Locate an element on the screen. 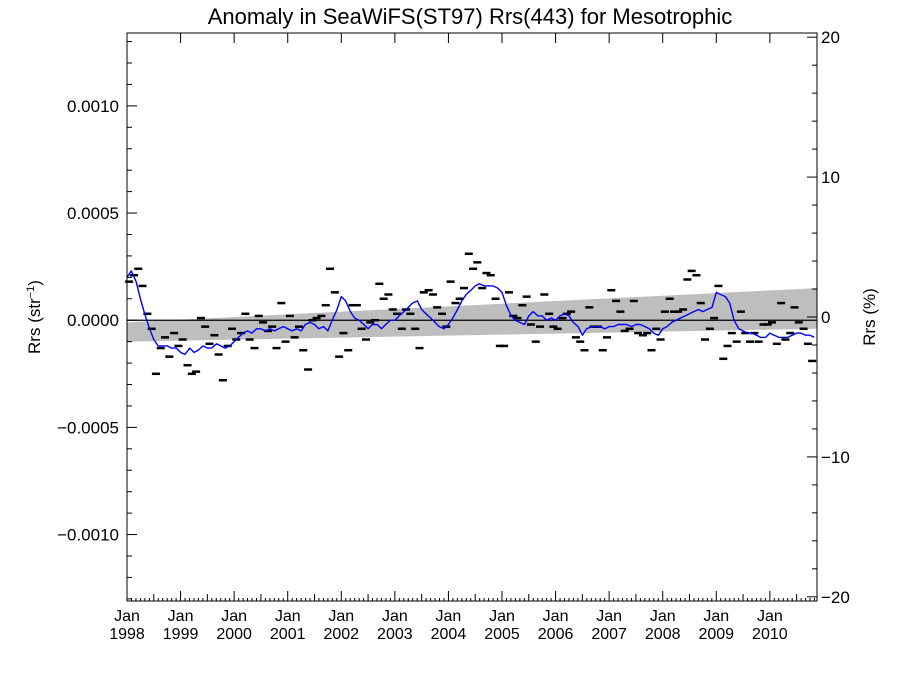  x-tick-label-year: 2000 is located at coordinates (234, 634).